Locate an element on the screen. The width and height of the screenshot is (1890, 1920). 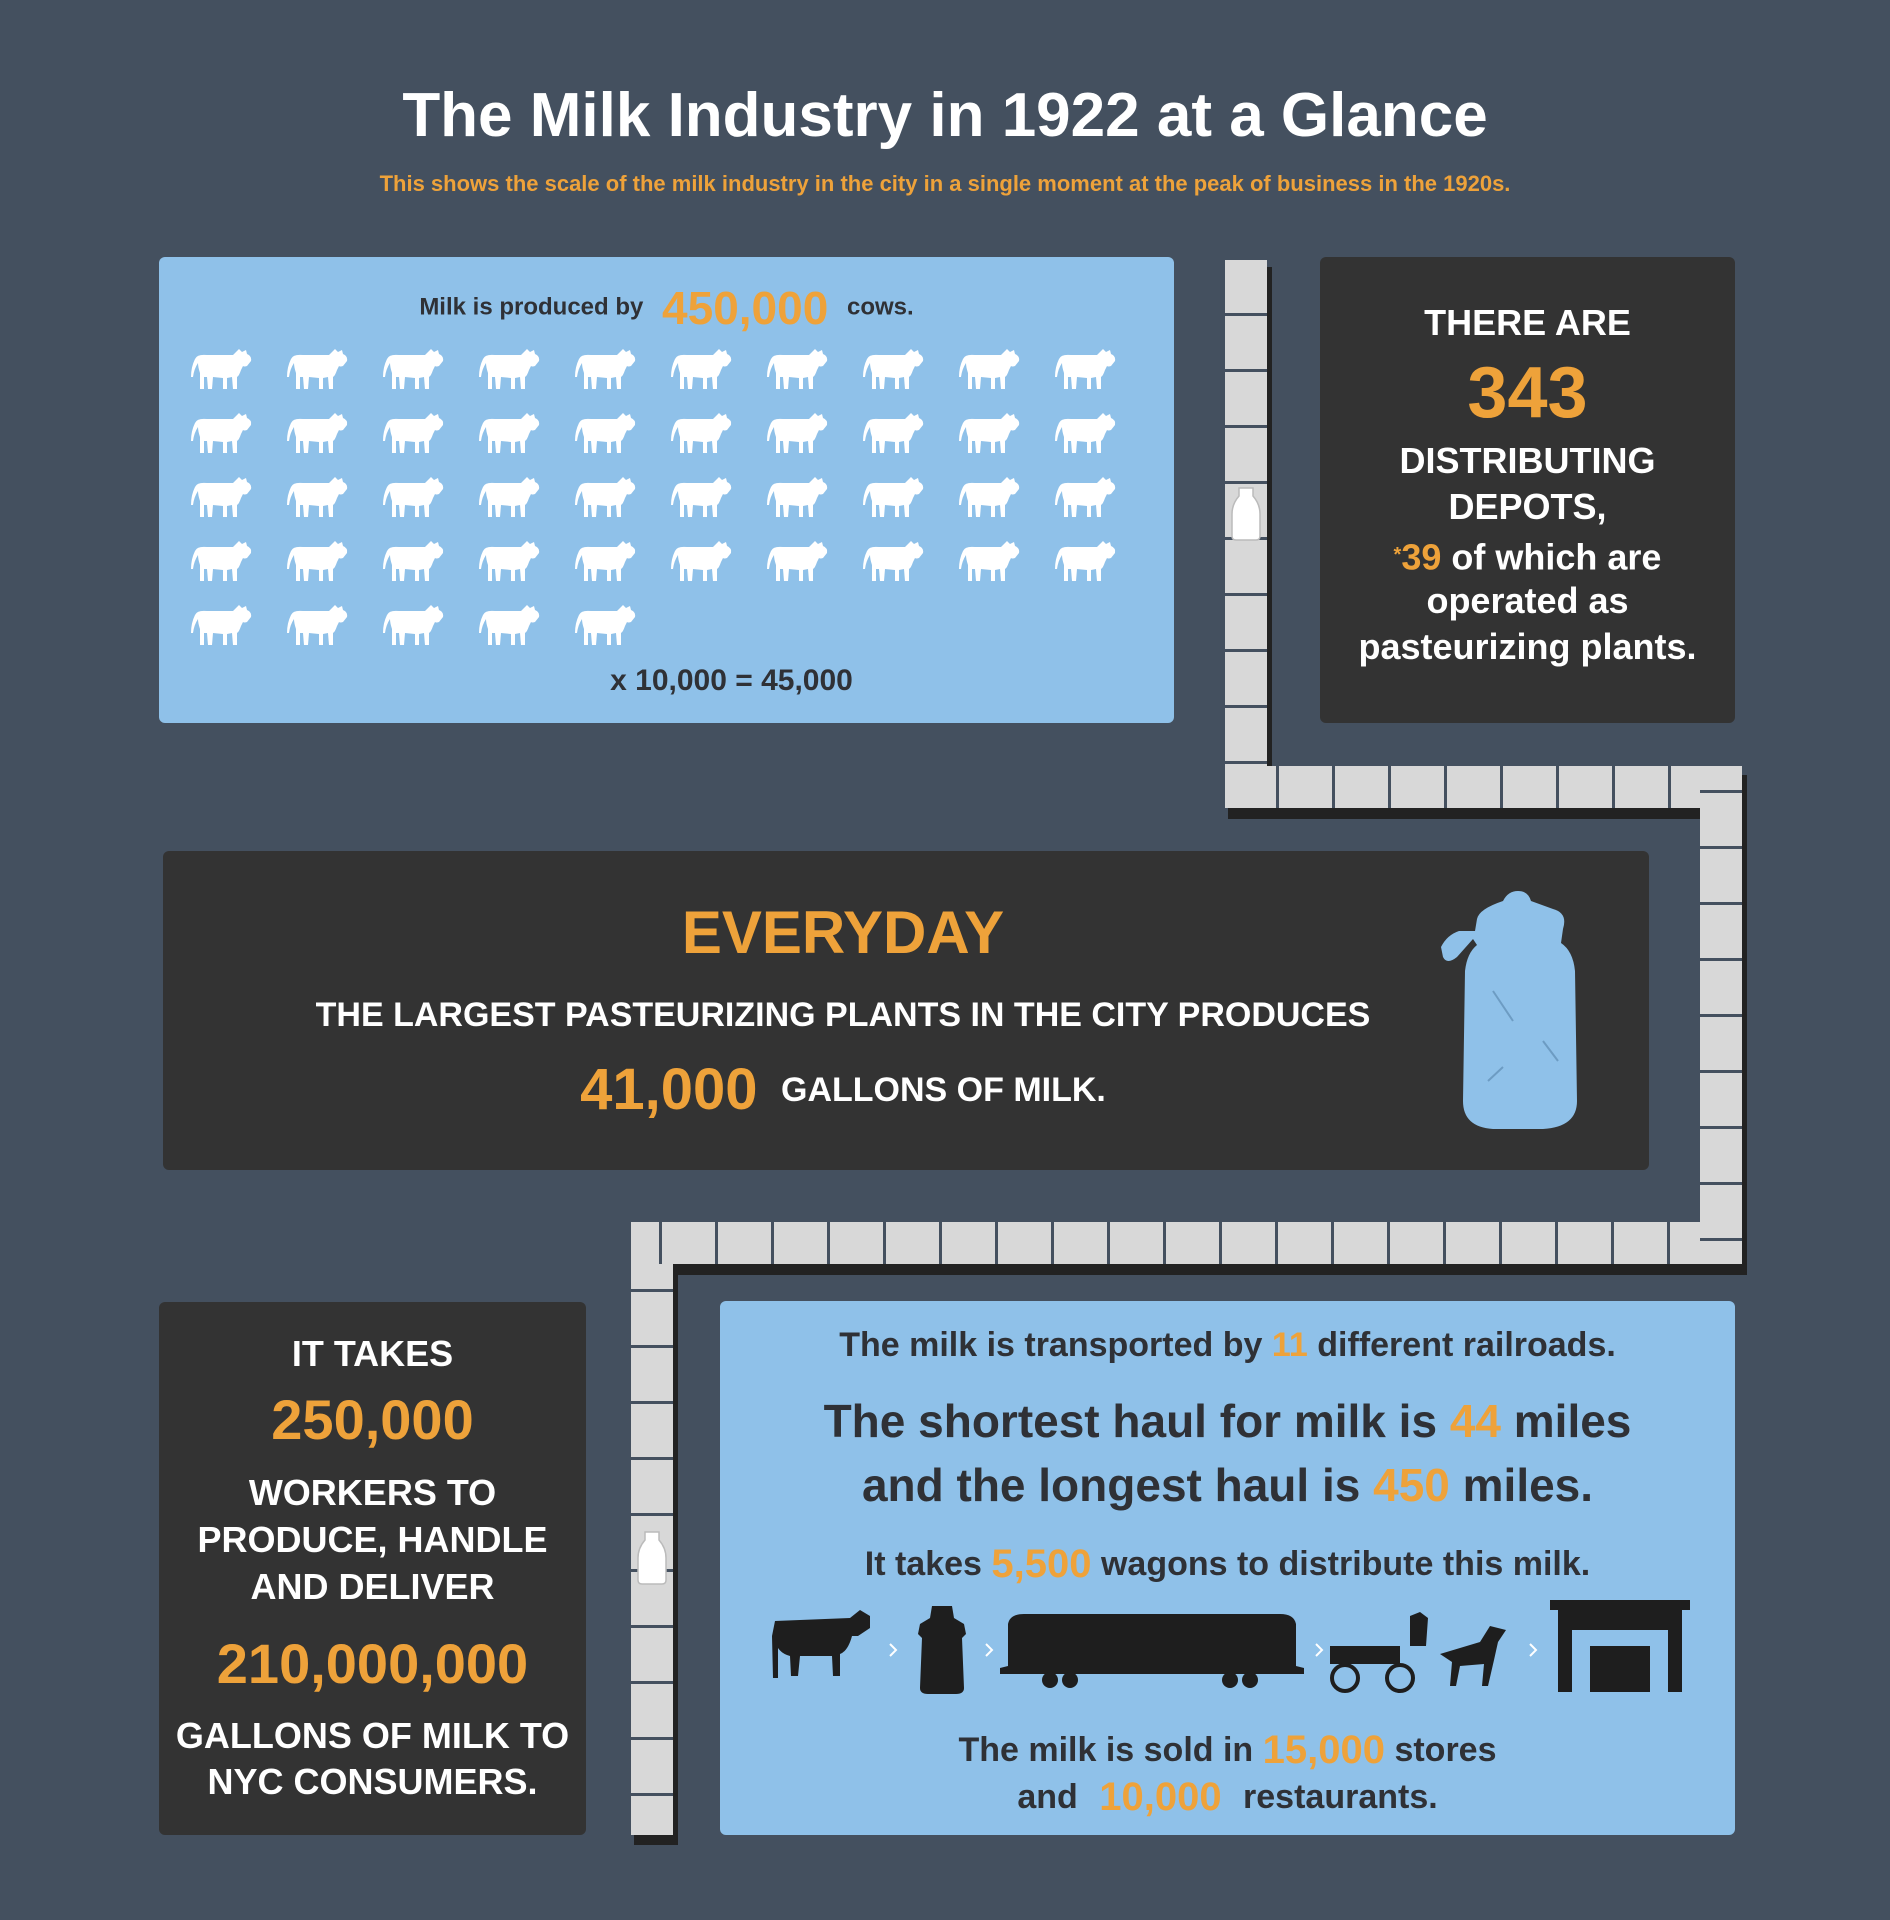
everyday-heading: EVERYDAY is located at coordinates (843, 932).